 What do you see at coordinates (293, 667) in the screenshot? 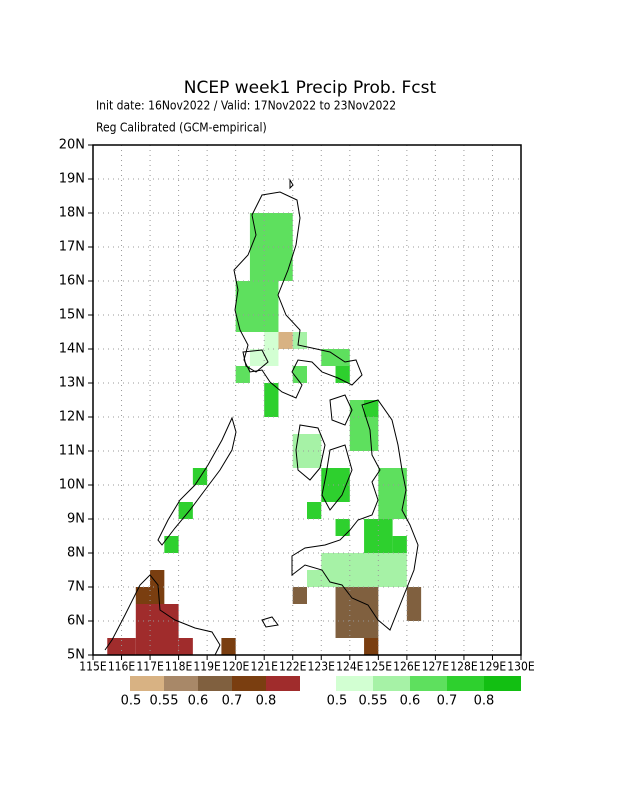
I see `x-tick-label: 122E` at bounding box center [293, 667].